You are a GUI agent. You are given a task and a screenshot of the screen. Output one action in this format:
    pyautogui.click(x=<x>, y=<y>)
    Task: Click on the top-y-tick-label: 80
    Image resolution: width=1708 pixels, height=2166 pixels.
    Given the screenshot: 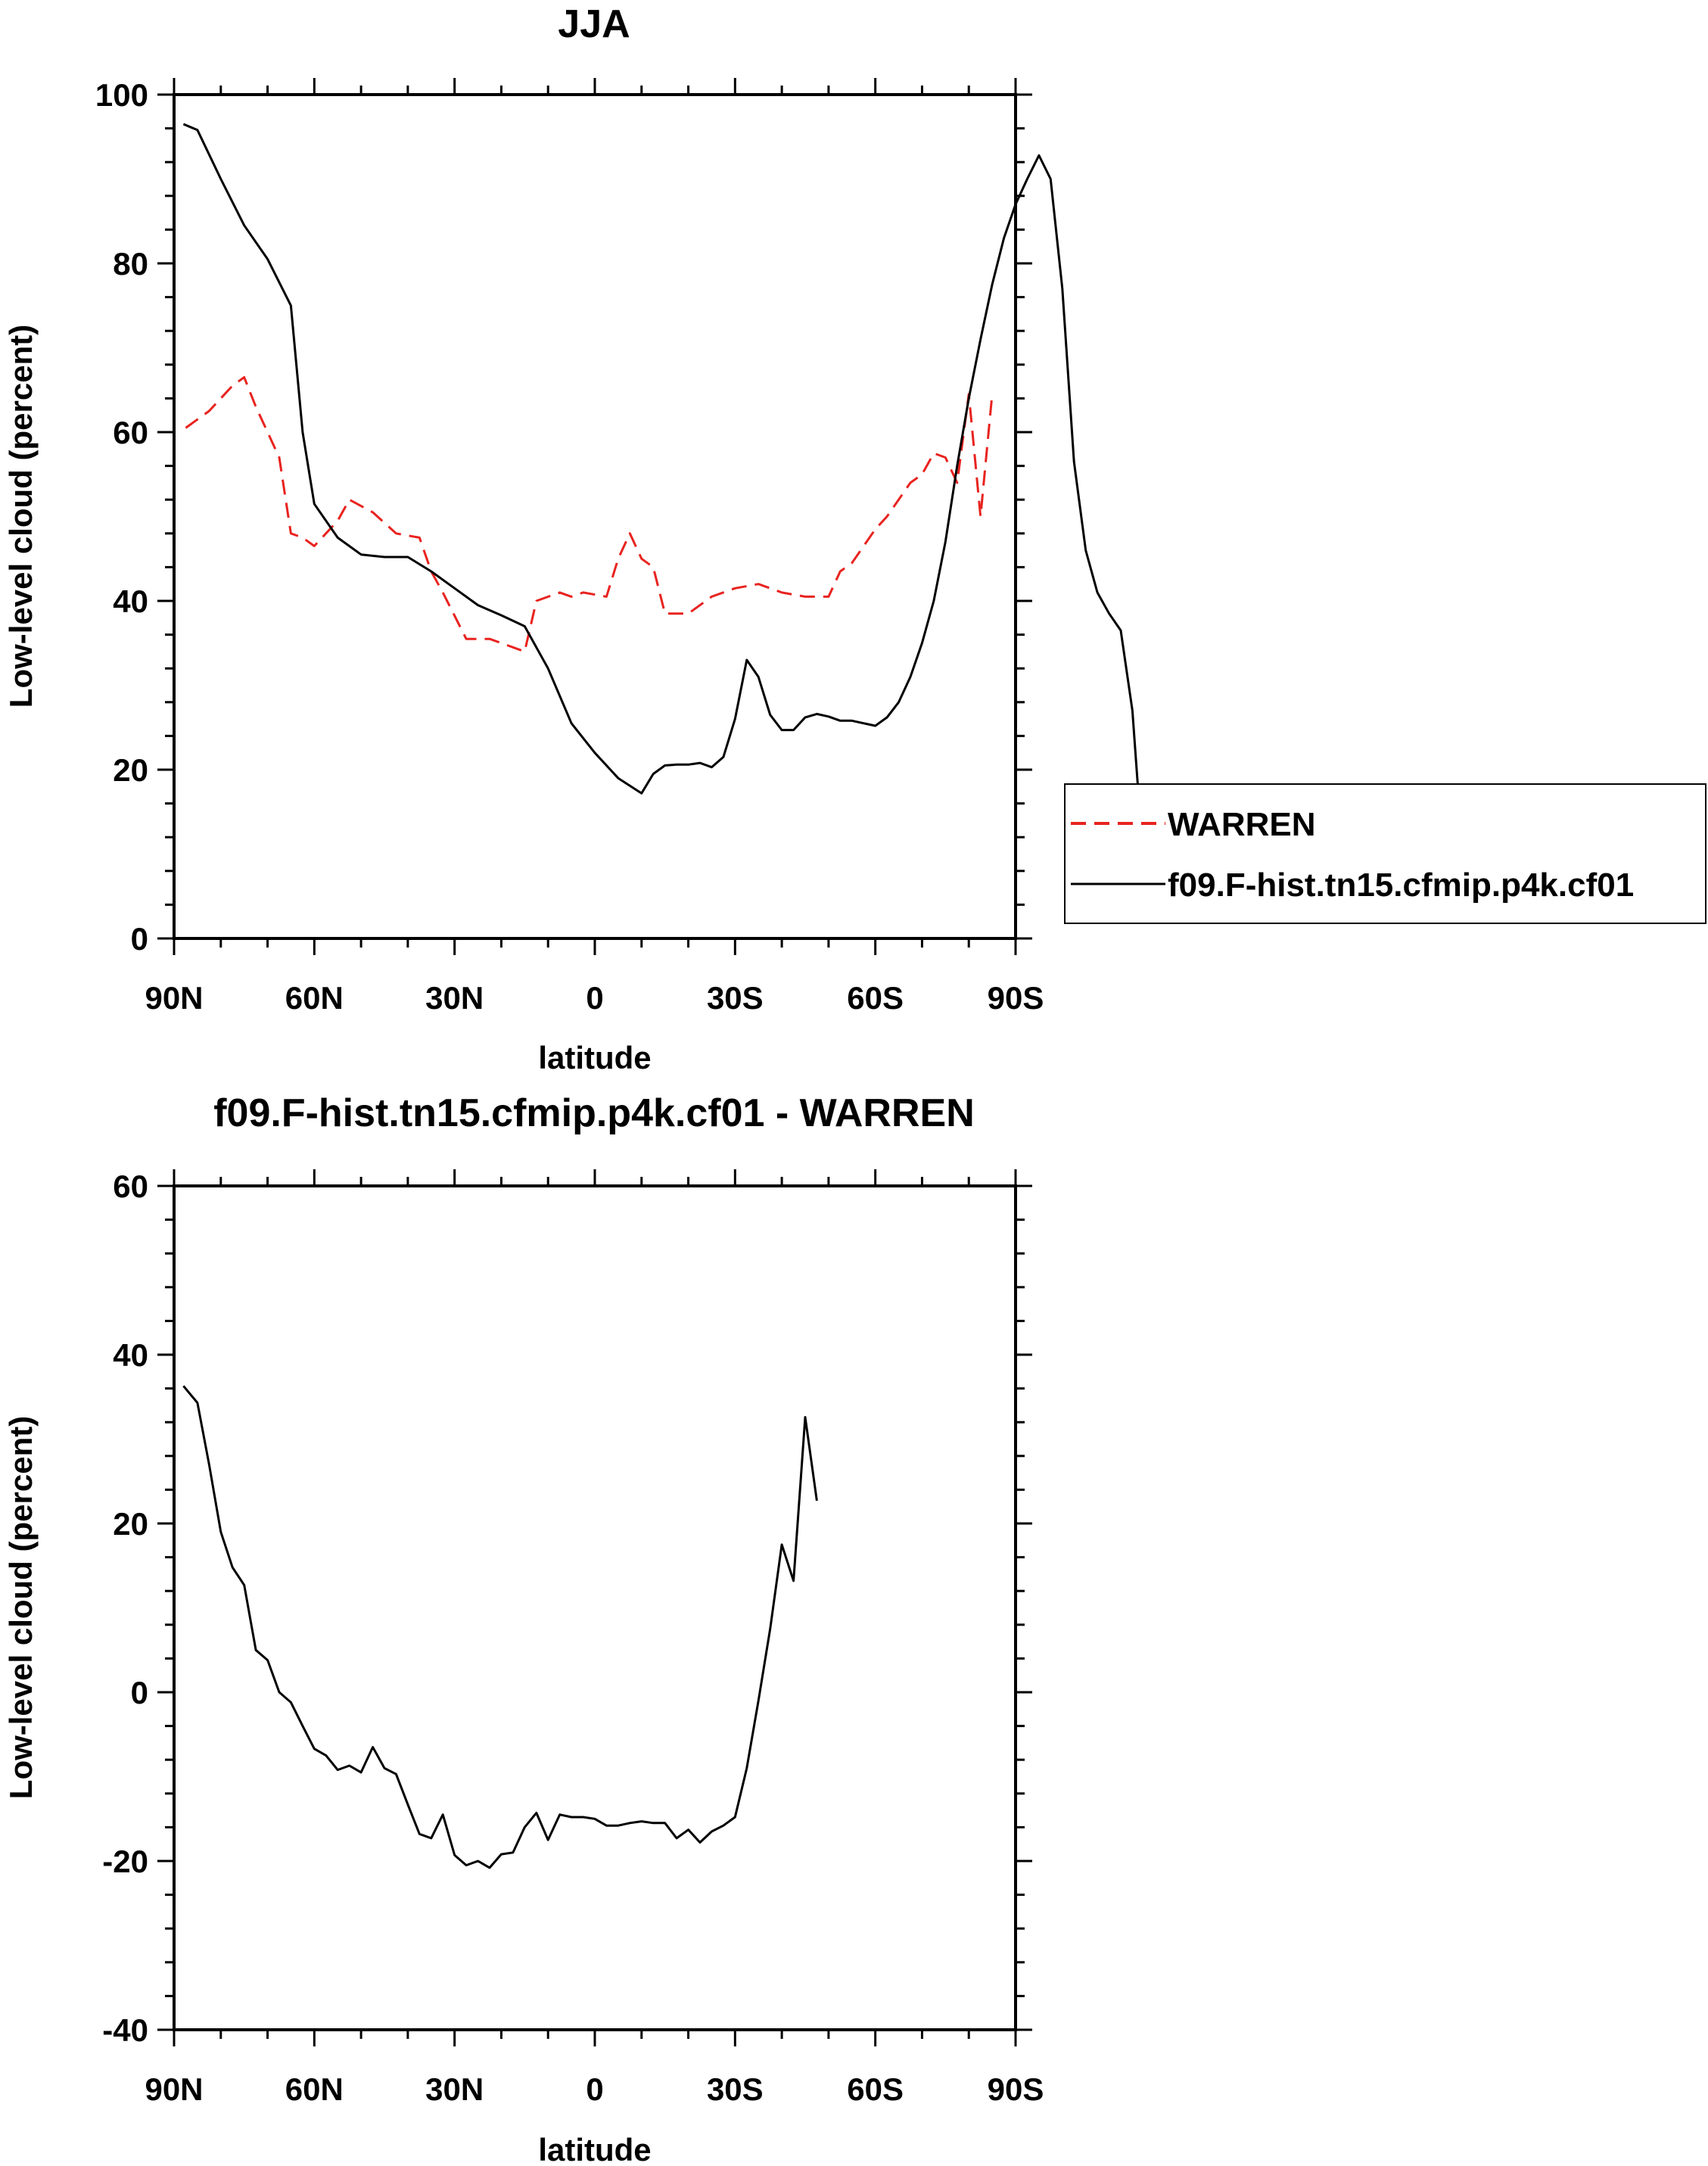 What is the action you would take?
    pyautogui.click(x=130, y=264)
    